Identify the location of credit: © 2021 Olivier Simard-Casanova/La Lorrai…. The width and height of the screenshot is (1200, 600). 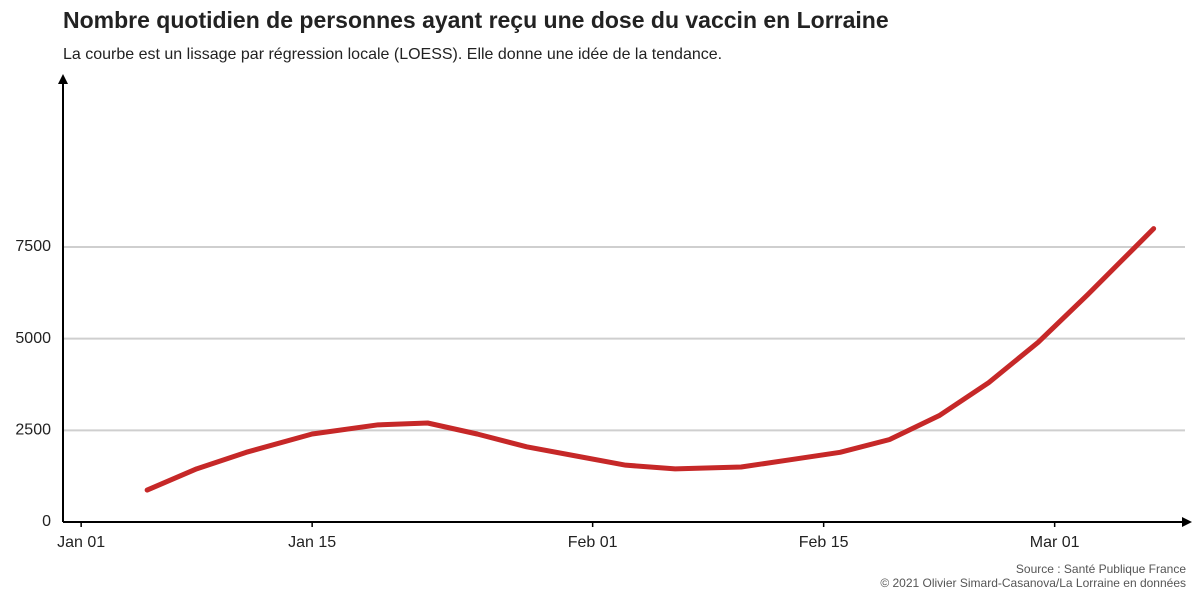
(1033, 583).